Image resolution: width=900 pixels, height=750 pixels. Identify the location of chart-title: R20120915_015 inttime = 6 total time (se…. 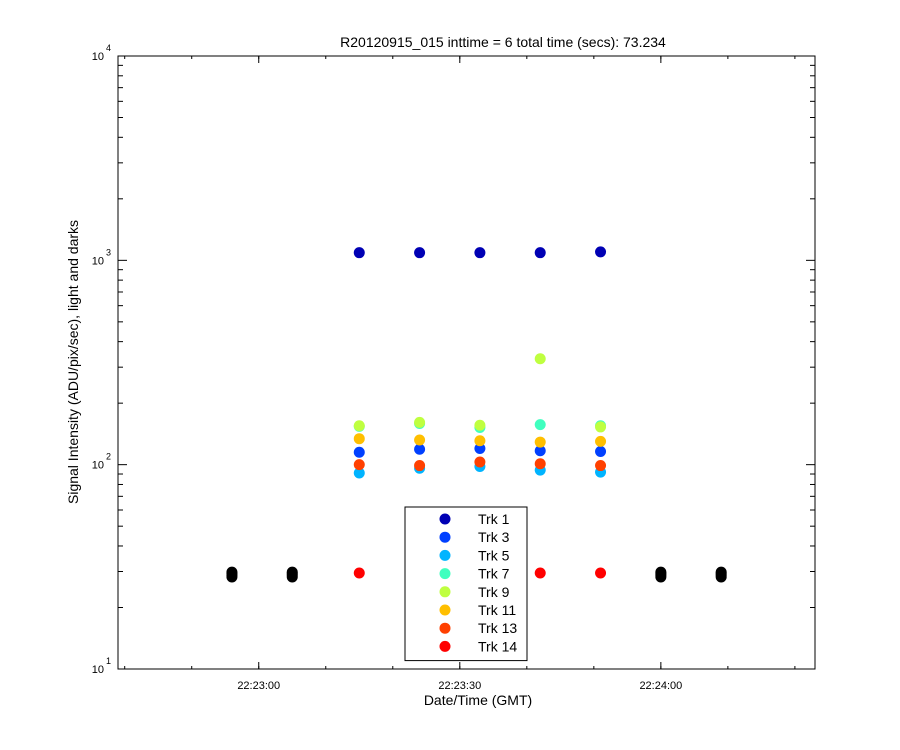
(503, 42).